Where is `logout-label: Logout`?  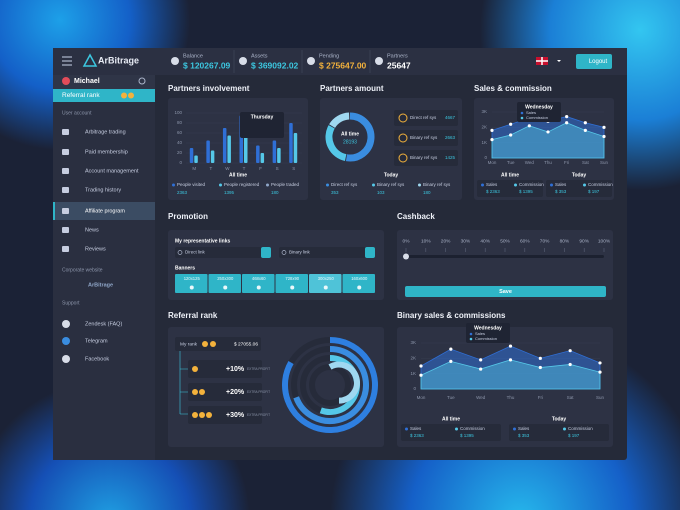 logout-label: Logout is located at coordinates (598, 62).